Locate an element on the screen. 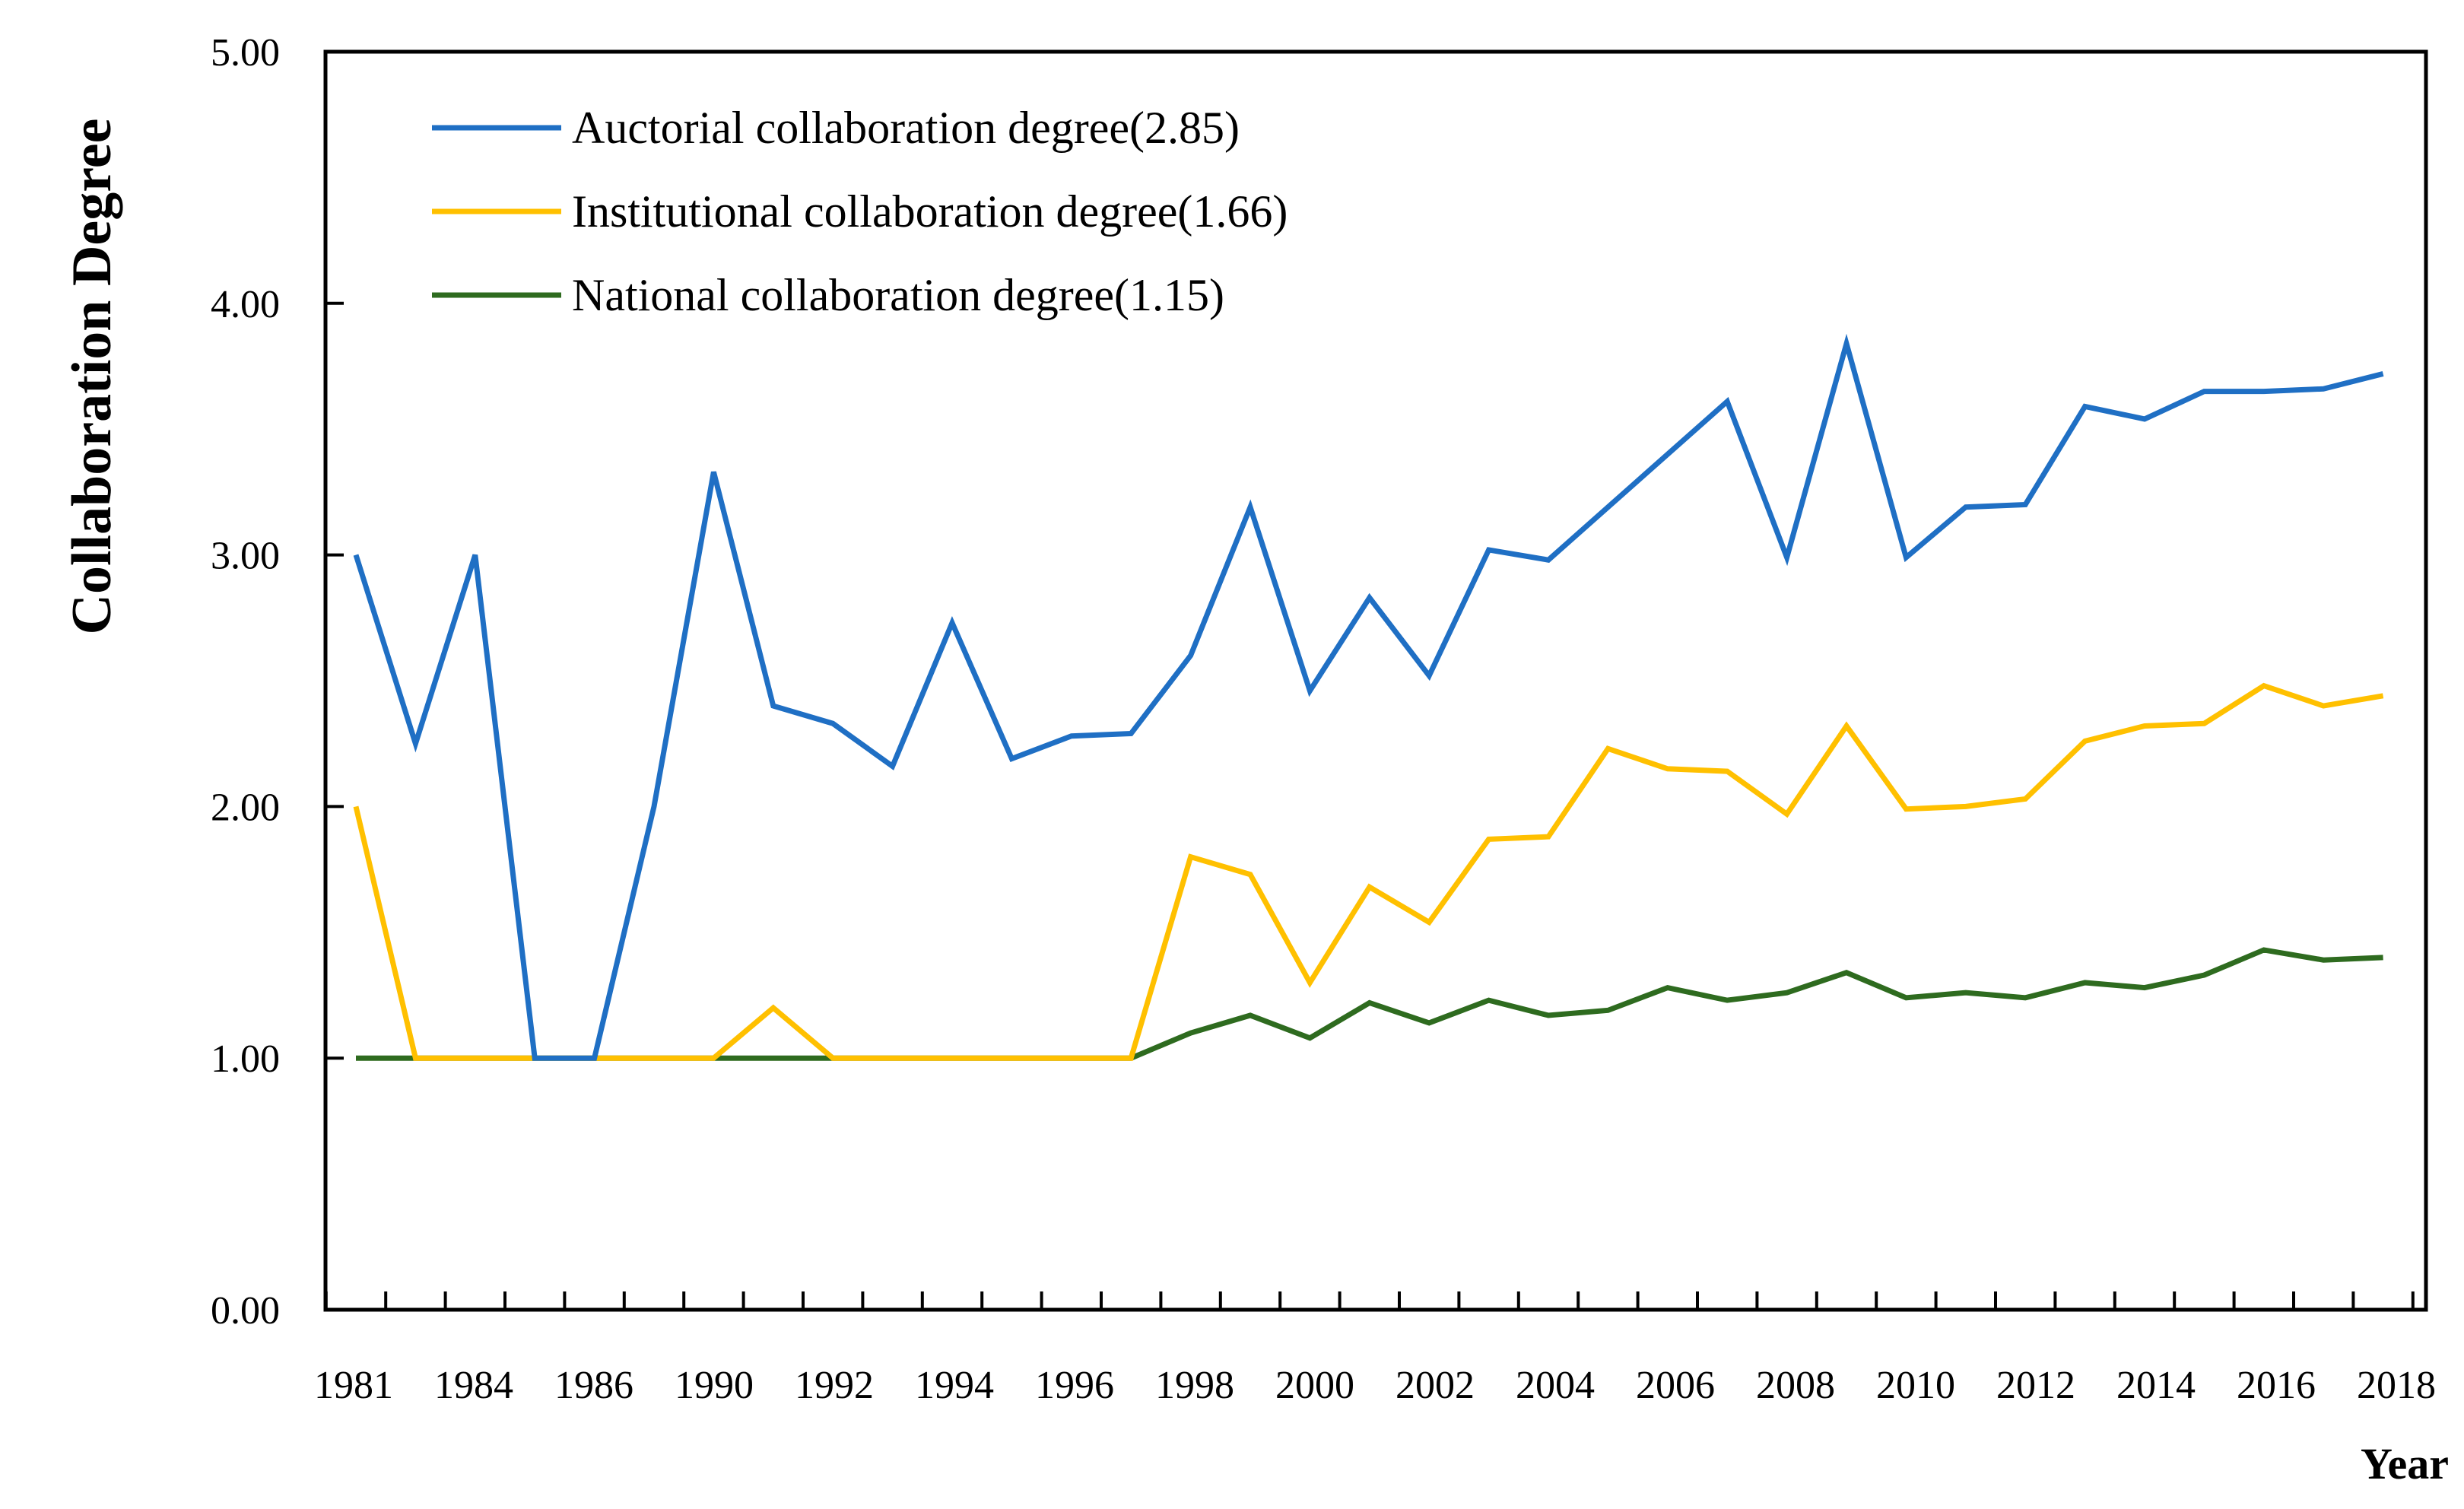 Image resolution: width=2464 pixels, height=1509 pixels. y-tick-label: 2.00 is located at coordinates (245, 807).